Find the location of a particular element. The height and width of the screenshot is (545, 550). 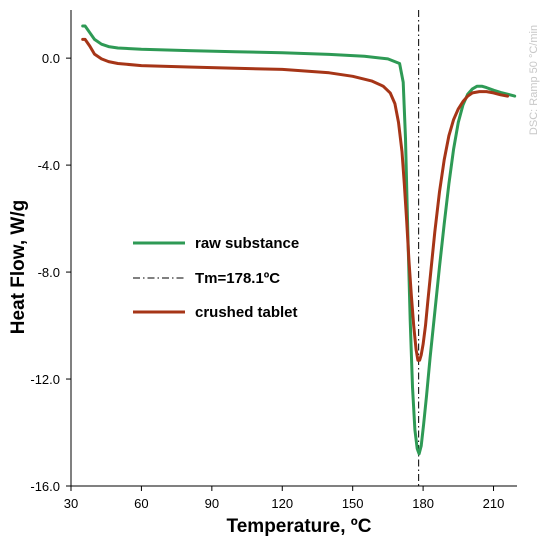

x-tick-label: 120 is located at coordinates (282, 503).